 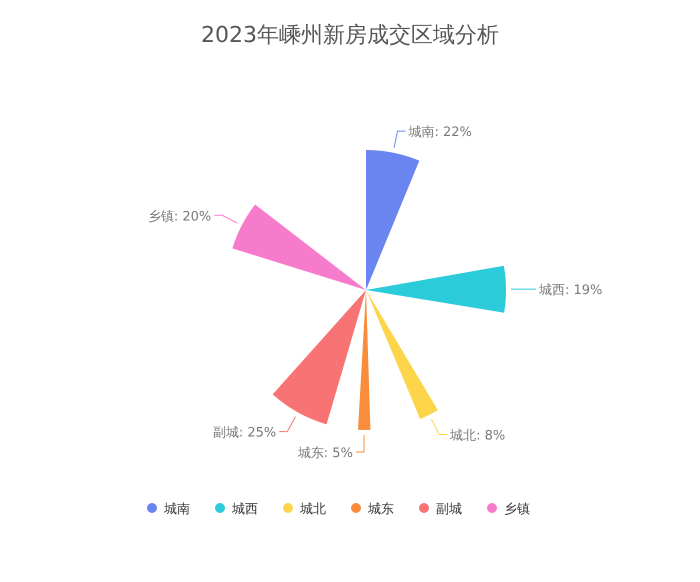 I want to click on data-label: 城南: 22%, so click(x=439, y=132).